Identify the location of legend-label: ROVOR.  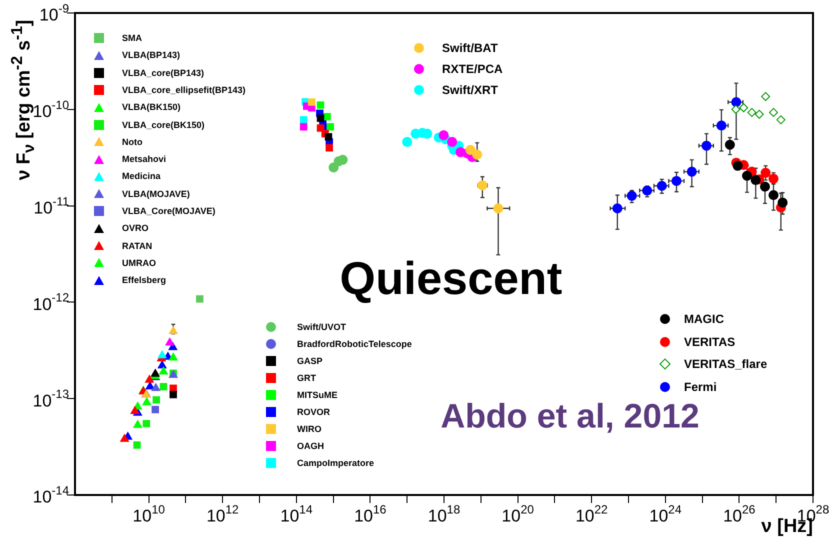
(313, 412).